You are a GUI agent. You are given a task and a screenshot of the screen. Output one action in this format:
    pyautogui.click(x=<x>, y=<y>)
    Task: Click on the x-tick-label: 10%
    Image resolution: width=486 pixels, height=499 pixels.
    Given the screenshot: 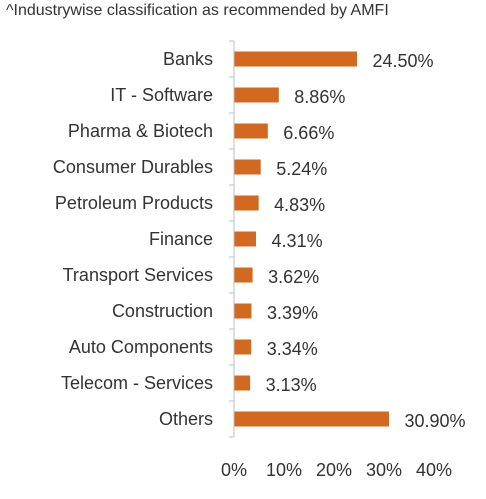 What is the action you would take?
    pyautogui.click(x=284, y=470)
    